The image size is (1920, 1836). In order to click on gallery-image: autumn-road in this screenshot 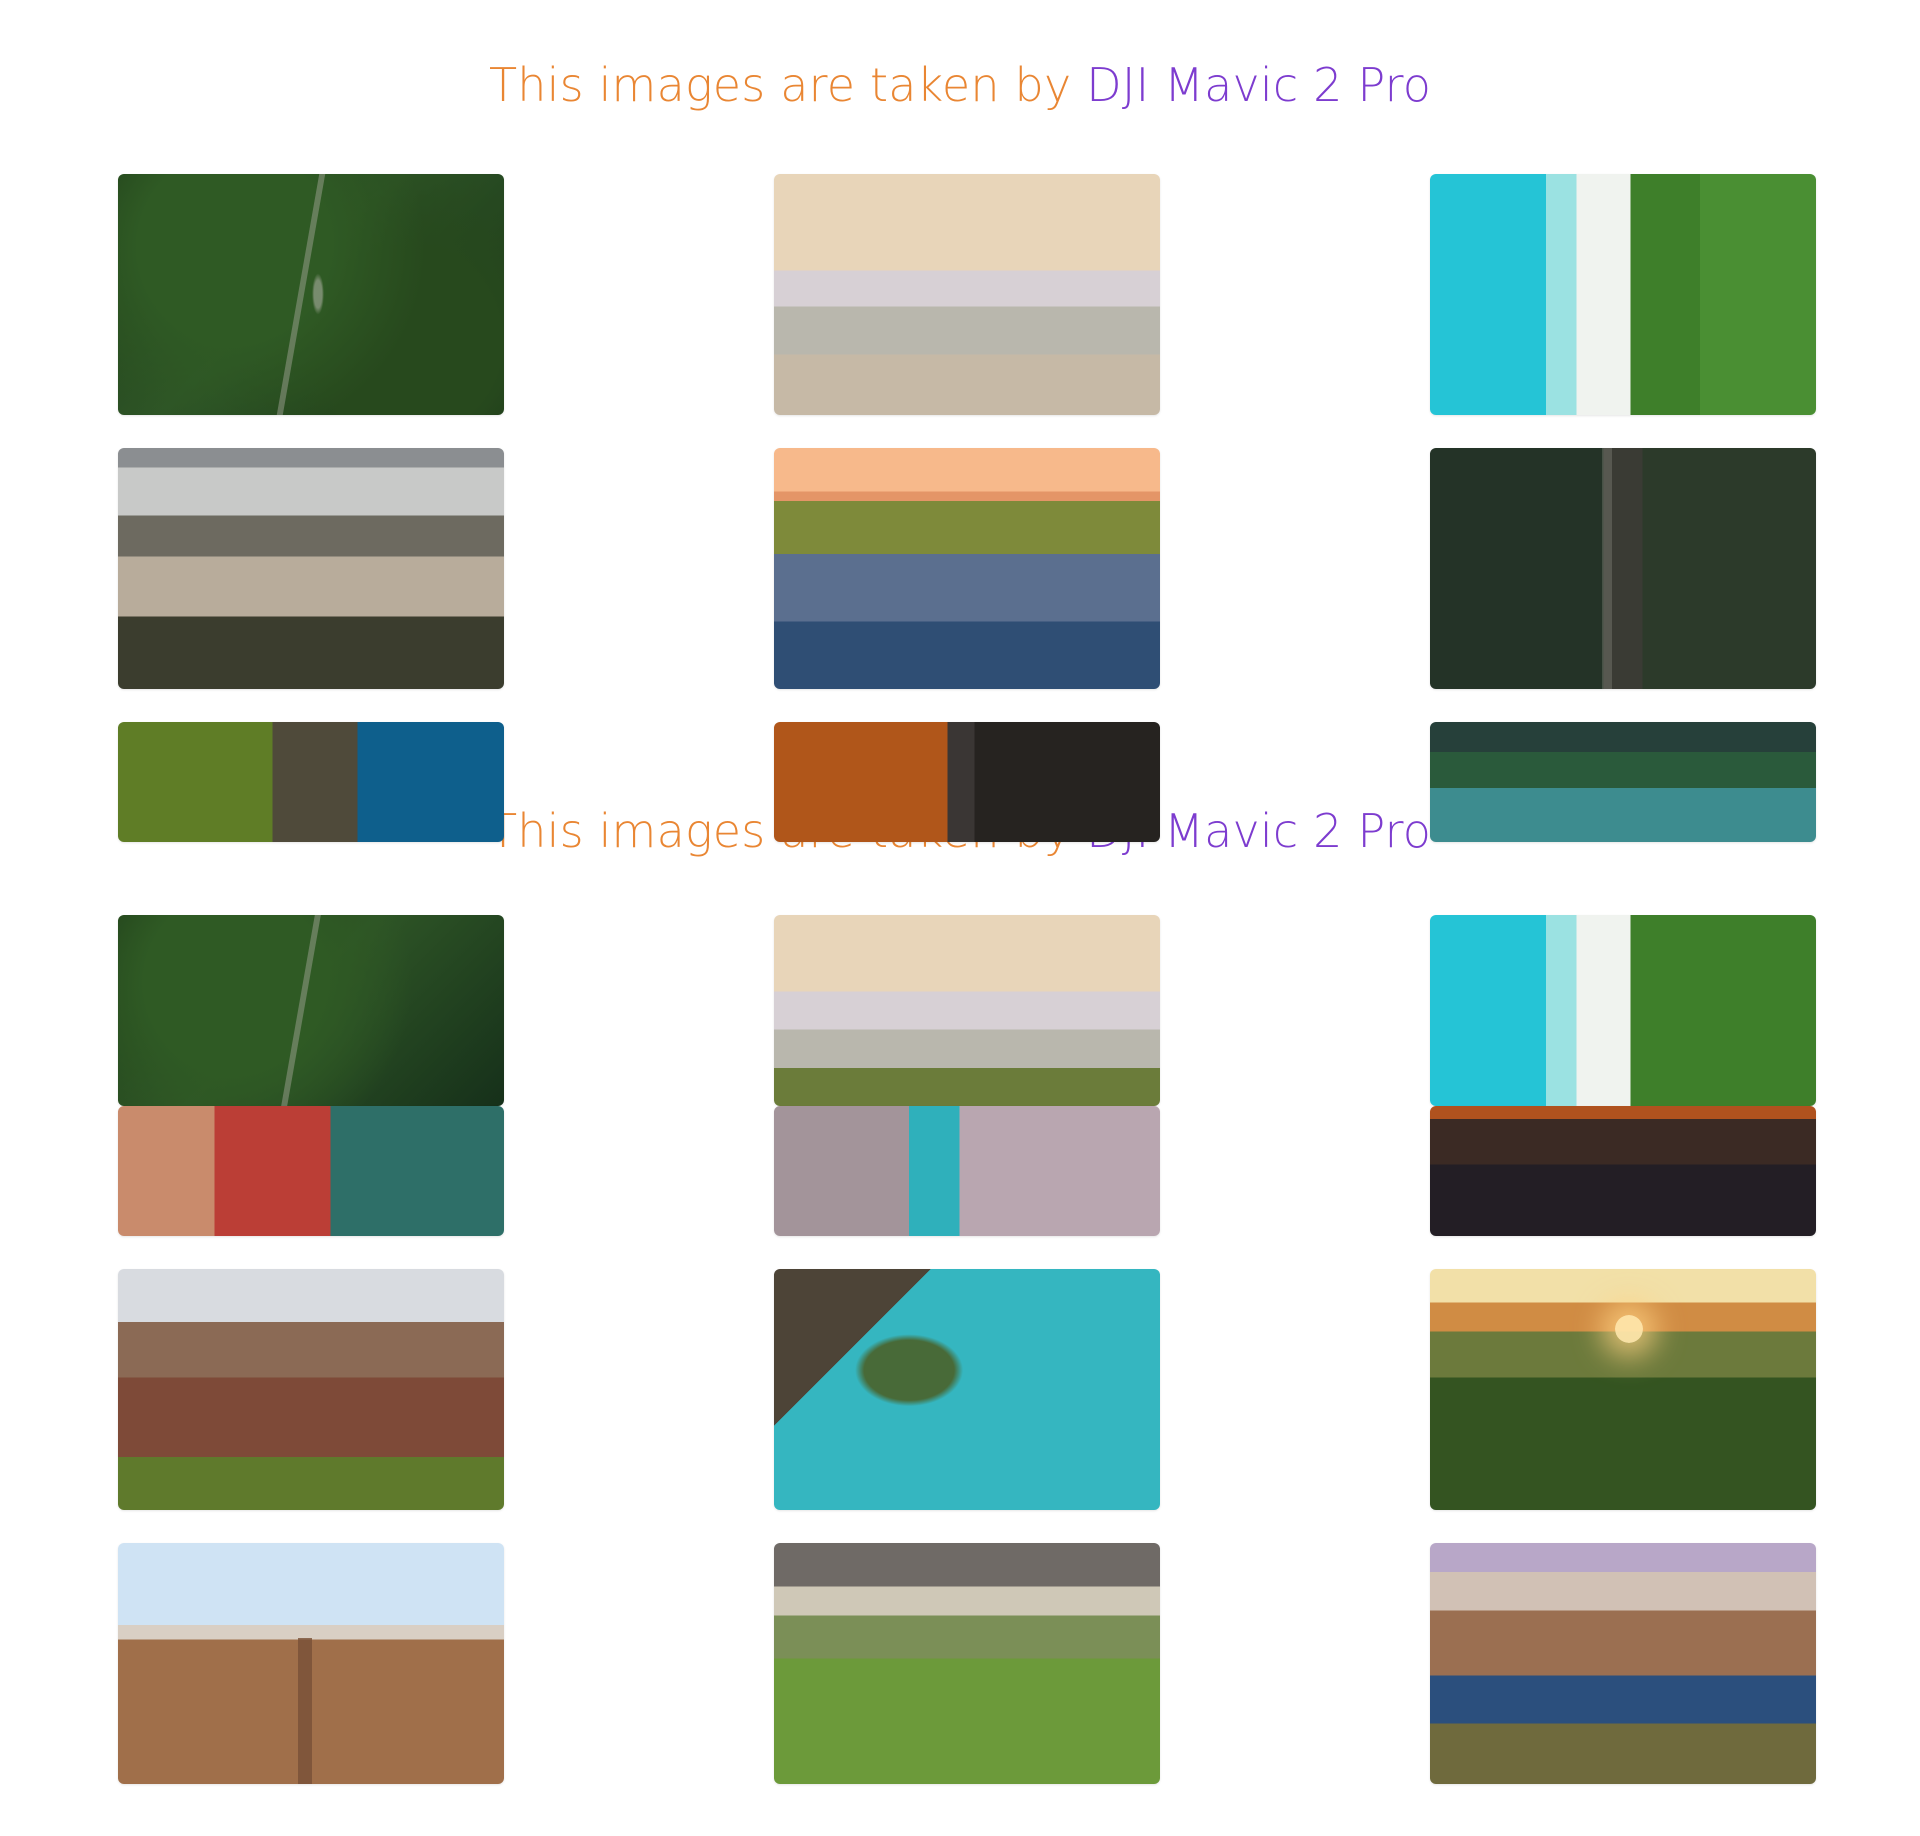, I will do `click(967, 782)`.